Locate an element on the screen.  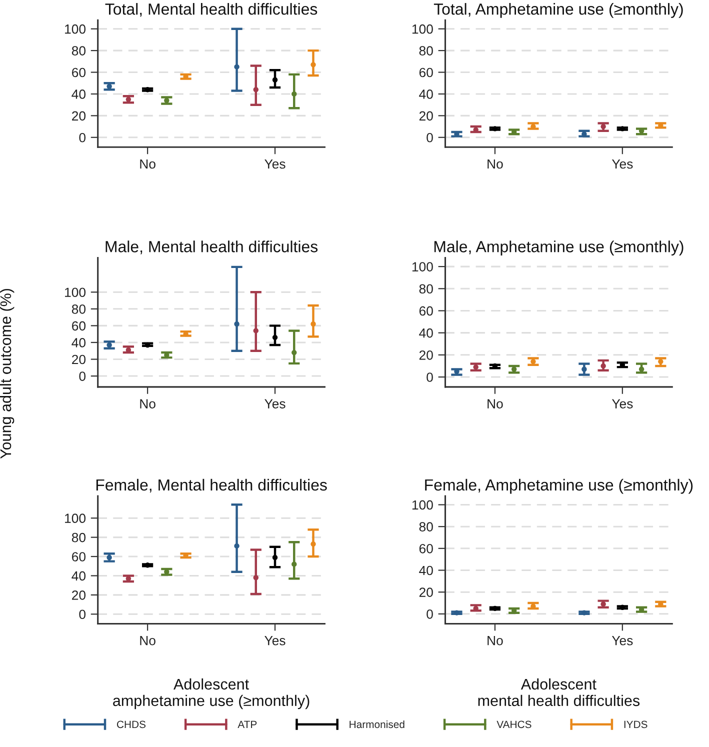
chart-title: Female, Amphetamine use (≥monthly) is located at coordinates (559, 486).